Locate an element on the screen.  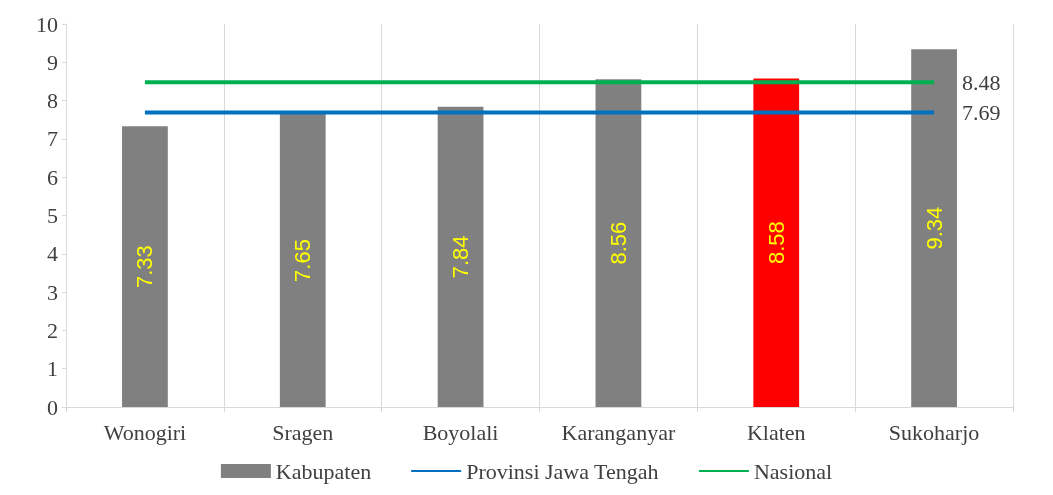
data-label: 7.33 is located at coordinates (145, 267).